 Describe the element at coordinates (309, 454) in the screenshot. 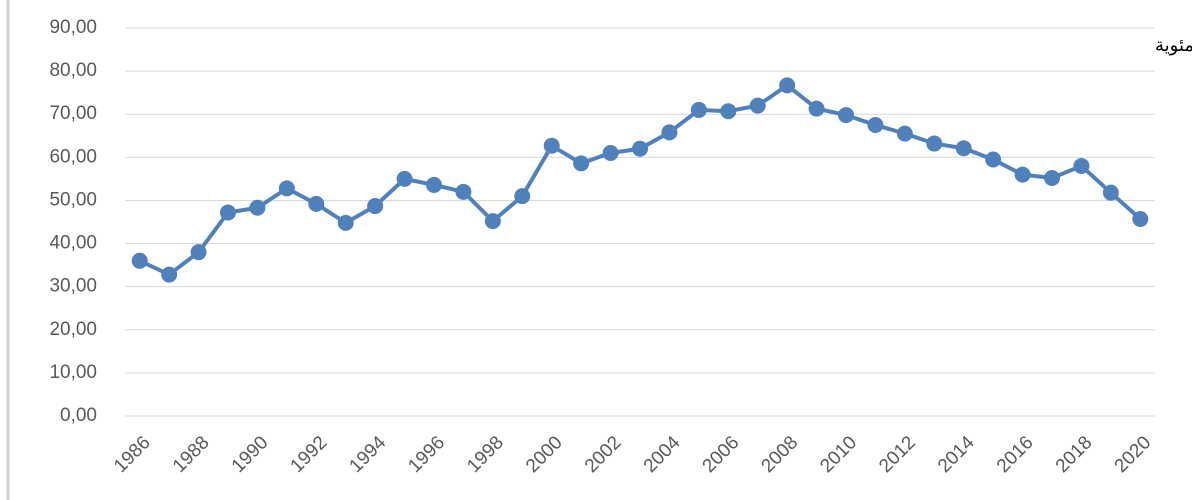

I see `x-tick-label: 1992` at that location.